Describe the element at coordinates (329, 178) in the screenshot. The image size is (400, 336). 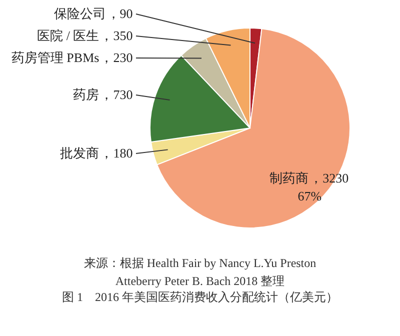
I see `data-label: ，3230` at that location.